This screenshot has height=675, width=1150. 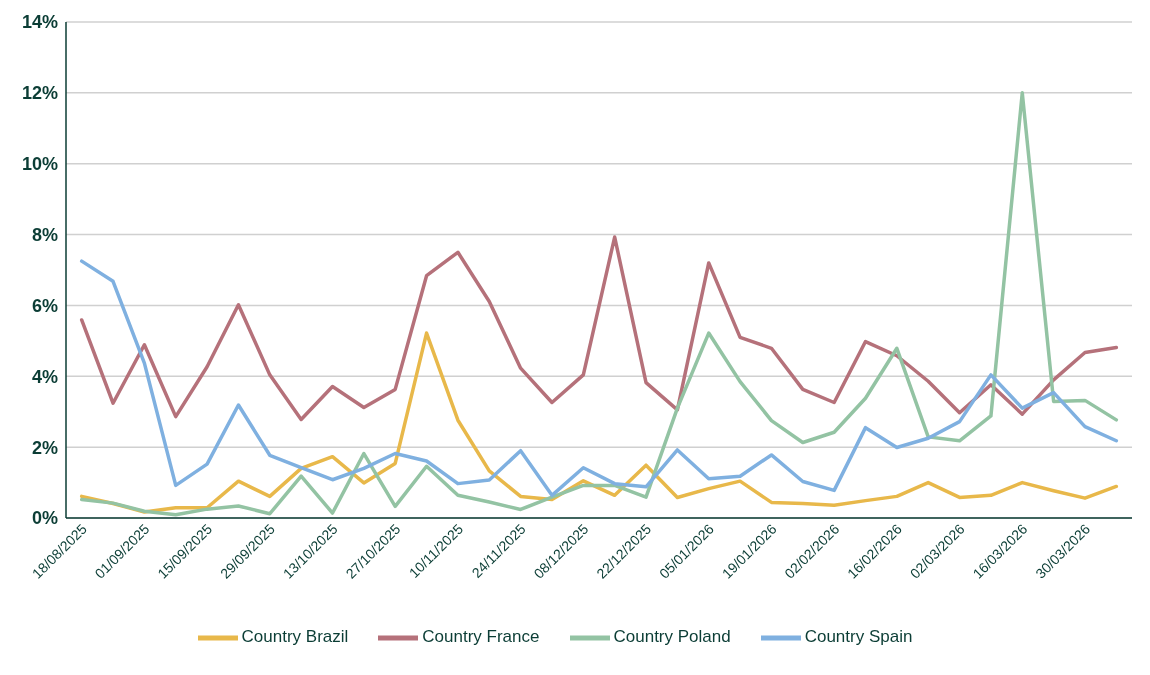 What do you see at coordinates (858, 637) in the screenshot?
I see `legend-label: Country Spain` at bounding box center [858, 637].